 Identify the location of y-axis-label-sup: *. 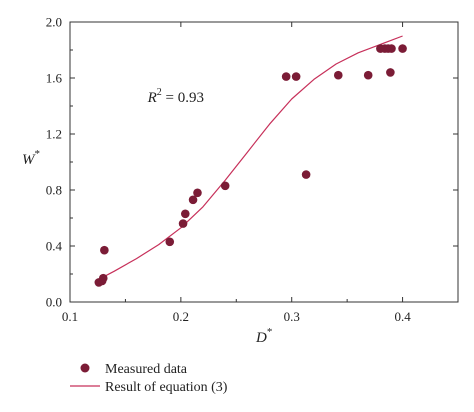
(38, 154).